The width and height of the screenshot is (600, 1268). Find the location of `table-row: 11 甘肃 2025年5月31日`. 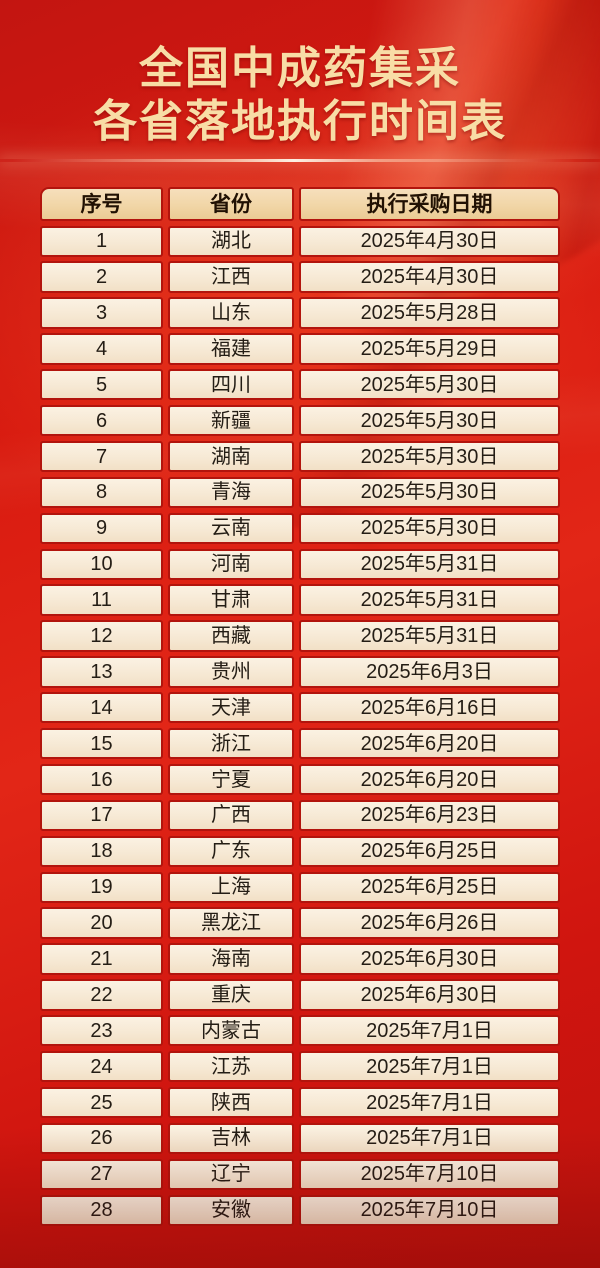

table-row: 11 甘肃 2025年5月31日 is located at coordinates (300, 600).